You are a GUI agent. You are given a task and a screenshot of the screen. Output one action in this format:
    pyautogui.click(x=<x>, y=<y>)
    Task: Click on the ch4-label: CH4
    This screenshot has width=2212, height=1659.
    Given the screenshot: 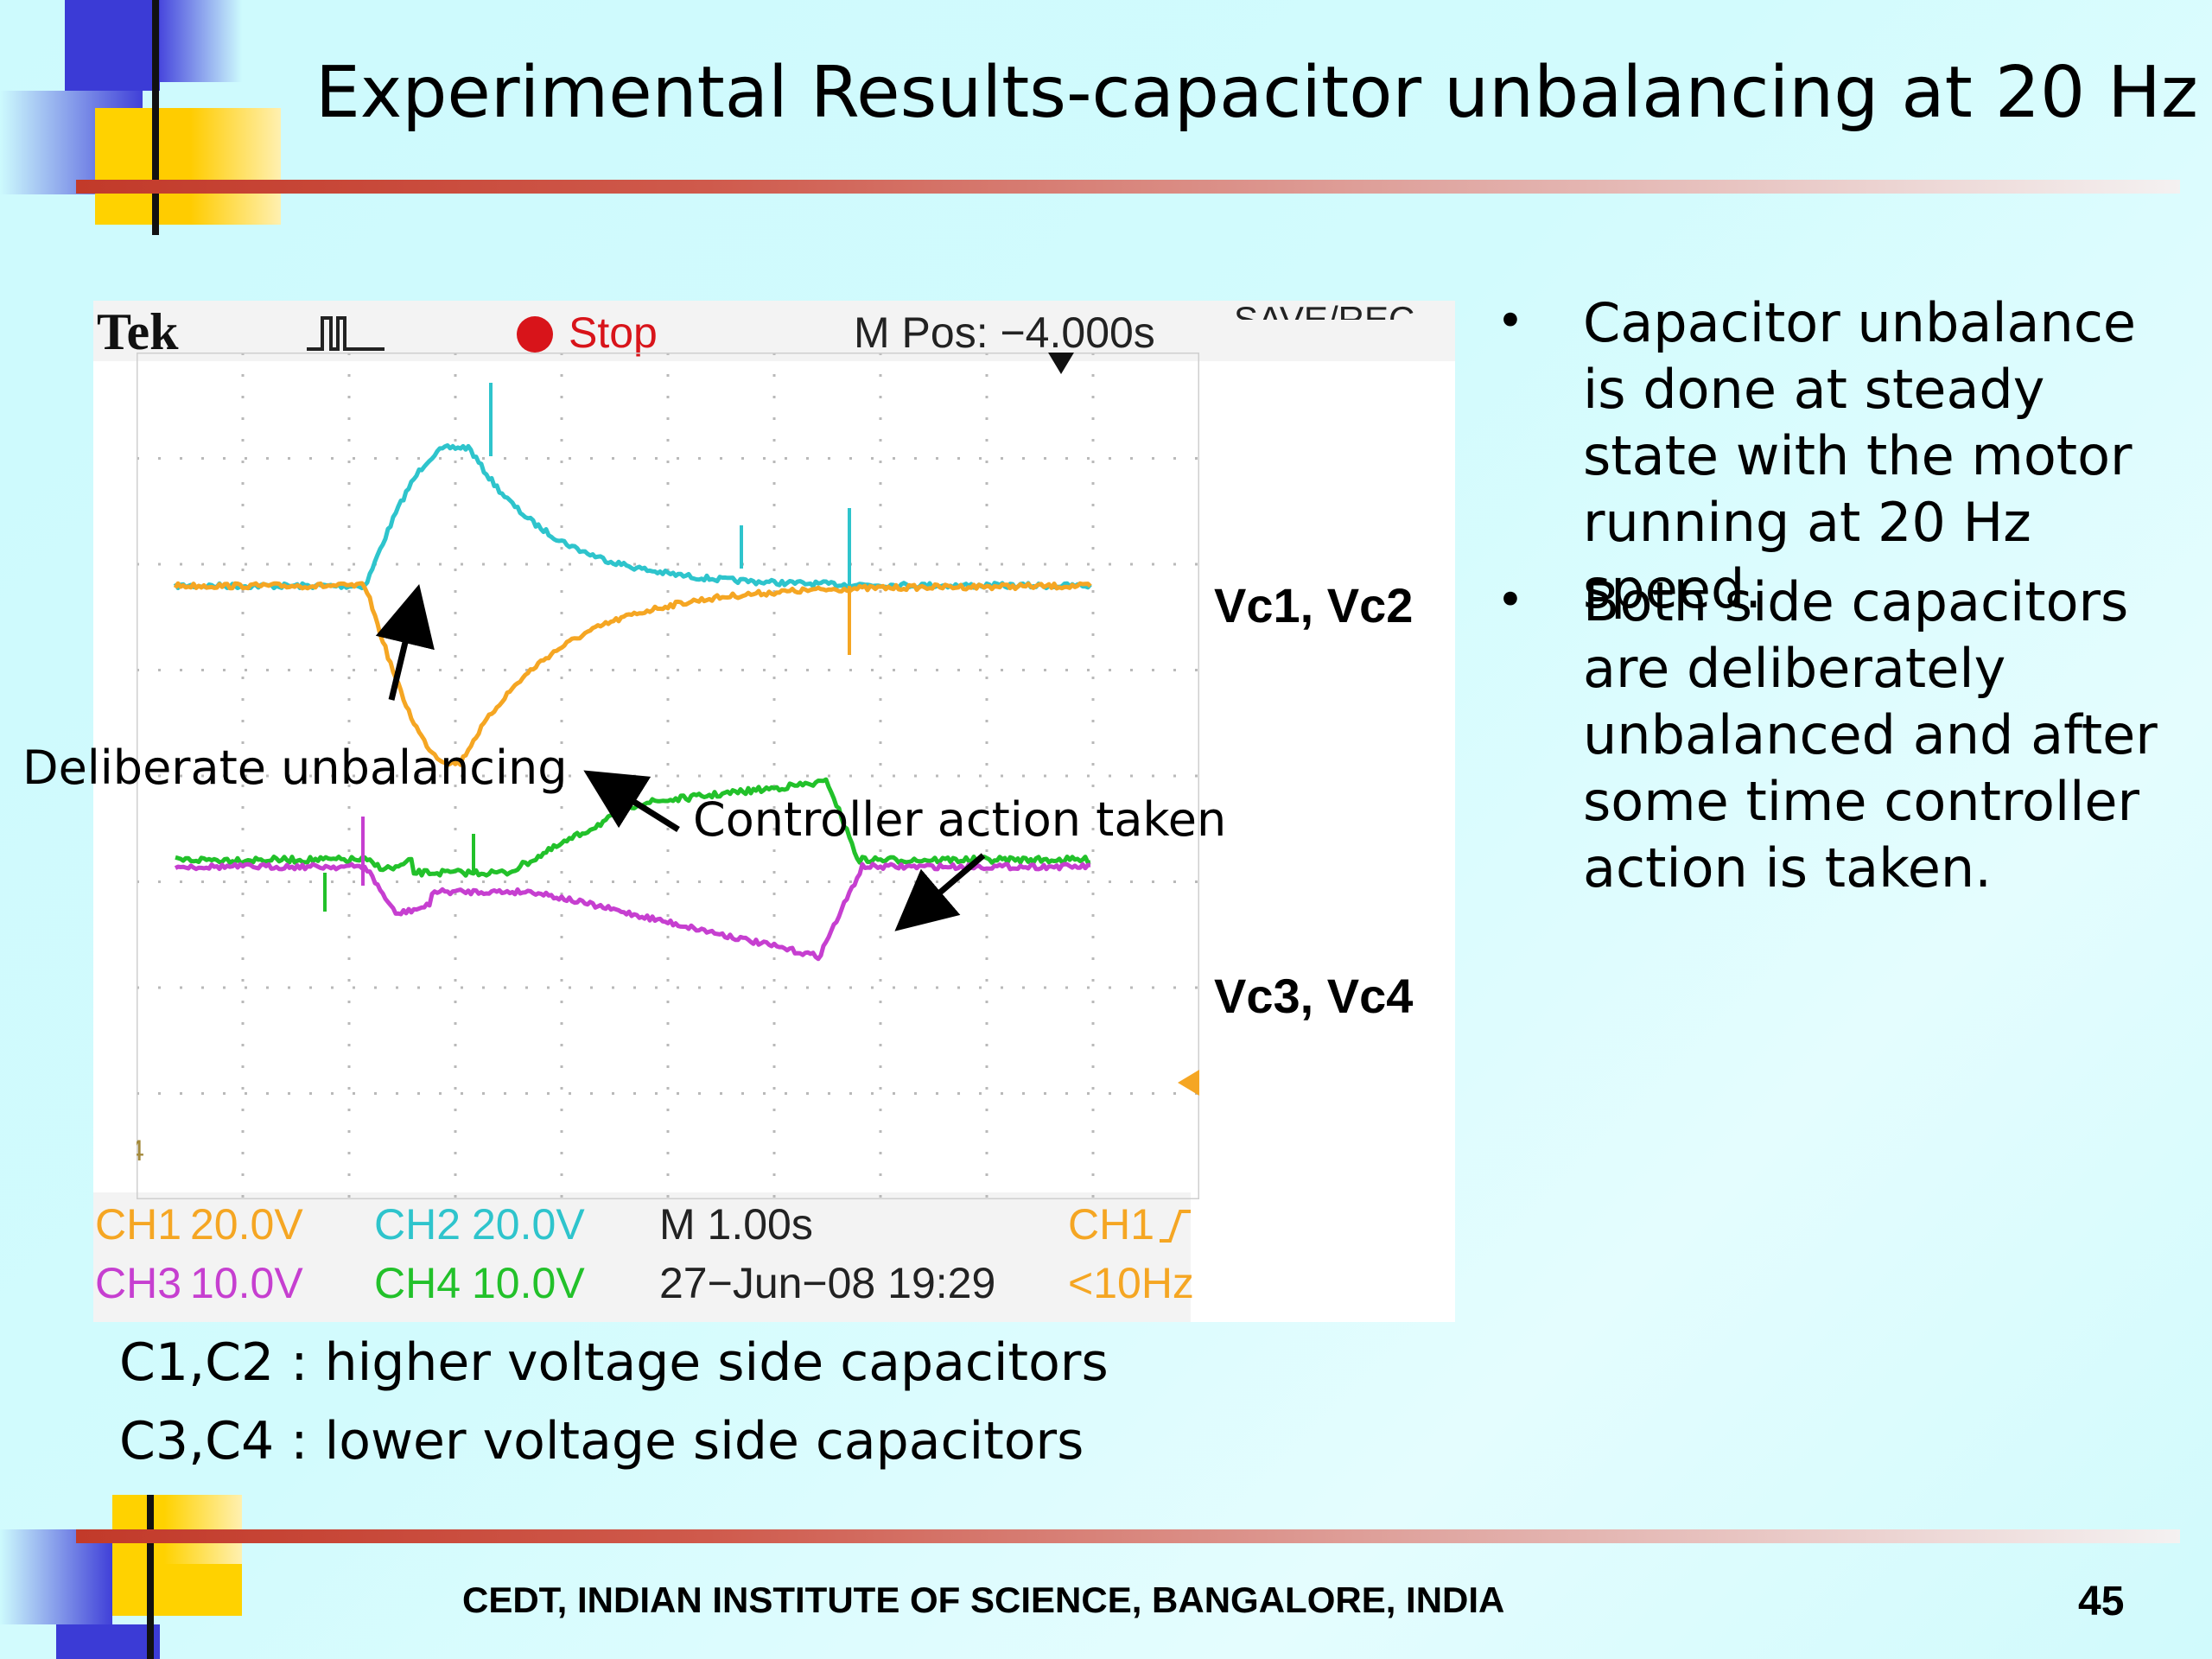 What is the action you would take?
    pyautogui.click(x=417, y=1283)
    